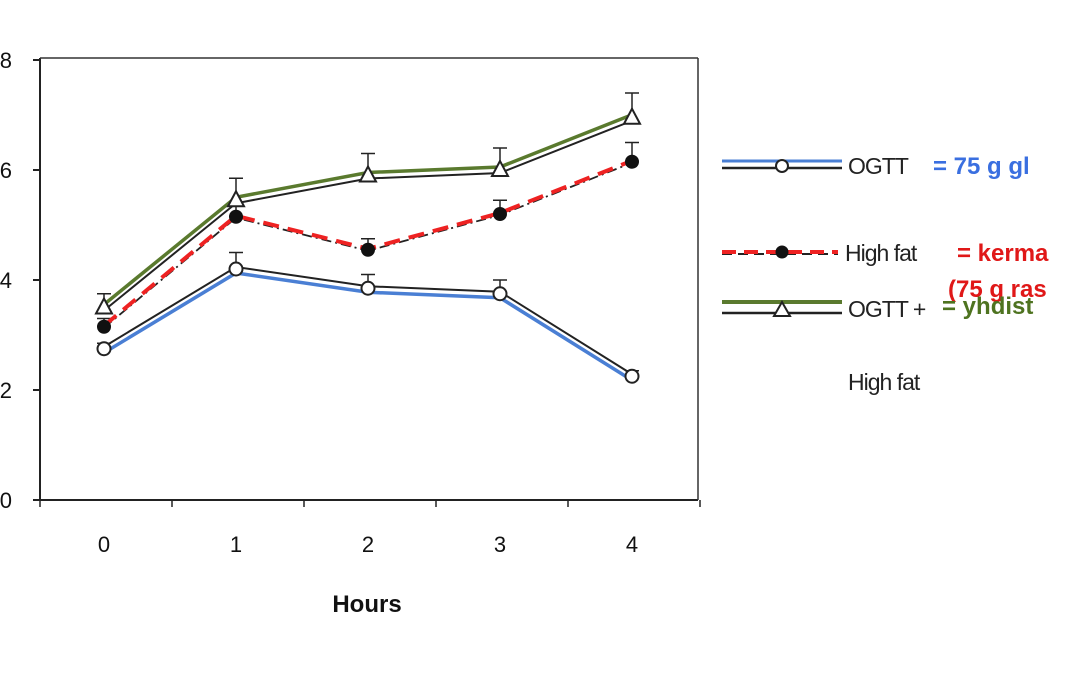  Describe the element at coordinates (368, 544) in the screenshot. I see `x-tick-label: 2` at that location.